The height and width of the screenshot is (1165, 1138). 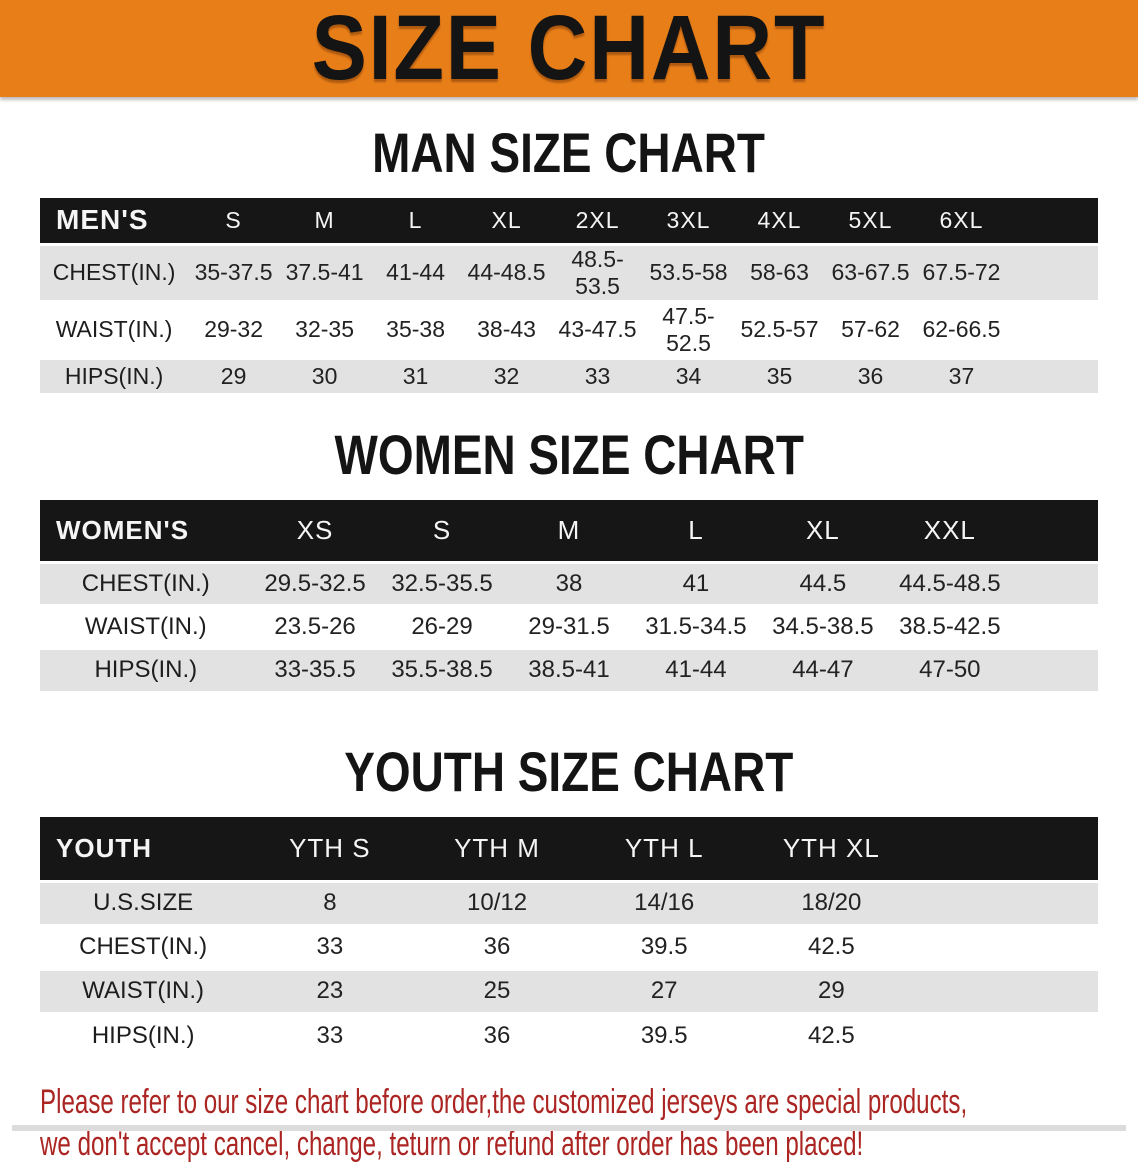 What do you see at coordinates (779, 219) in the screenshot?
I see `size-column-header: 4XL` at bounding box center [779, 219].